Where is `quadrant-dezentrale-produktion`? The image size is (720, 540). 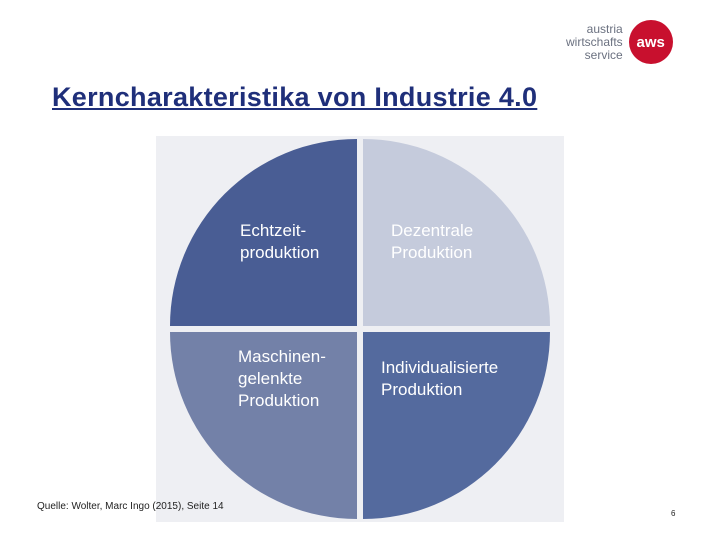 quadrant-dezentrale-produktion is located at coordinates (456, 232).